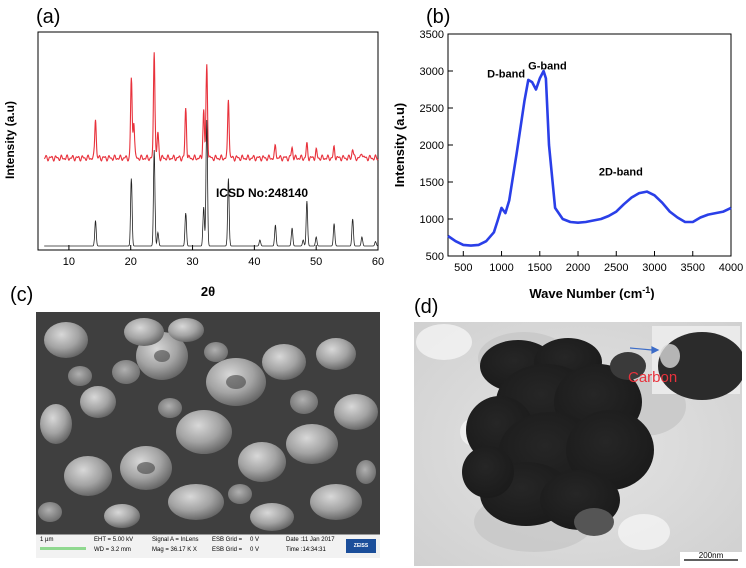 Image resolution: width=746 pixels, height=568 pixels. Describe the element at coordinates (254, 262) in the screenshot. I see `xrd-x-tick-label: 40` at that location.